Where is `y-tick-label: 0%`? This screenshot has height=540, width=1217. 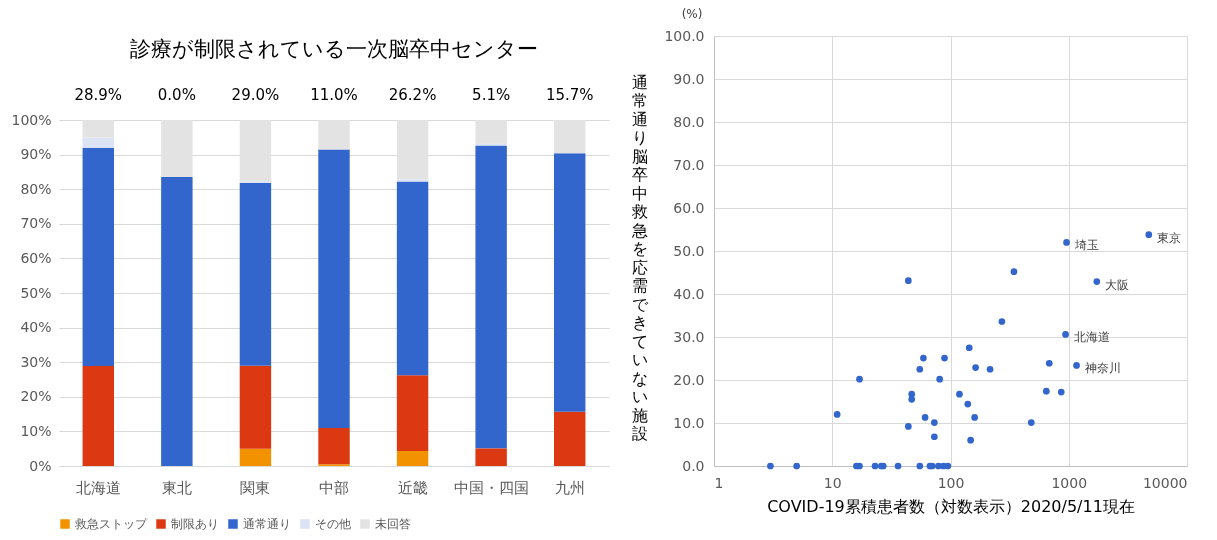 y-tick-label: 0% is located at coordinates (40, 465).